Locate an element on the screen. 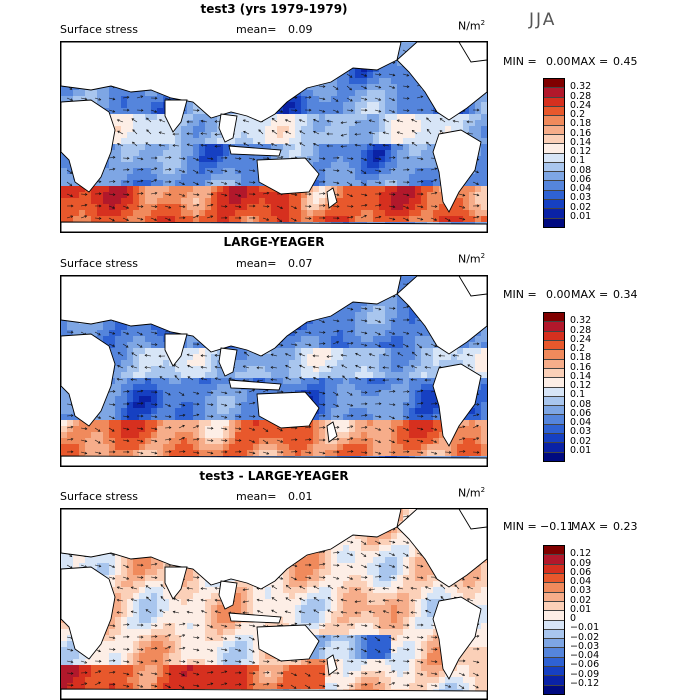 This screenshot has width=700, height=700. panel-2-field: Surface stress is located at coordinates (99, 263).